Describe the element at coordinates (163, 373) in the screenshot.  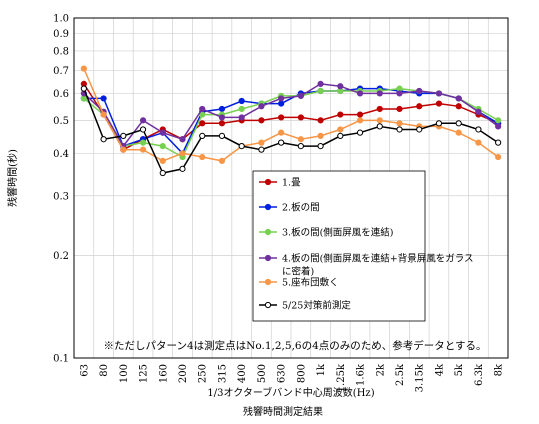
I see `x-tick-label: 160` at that location.